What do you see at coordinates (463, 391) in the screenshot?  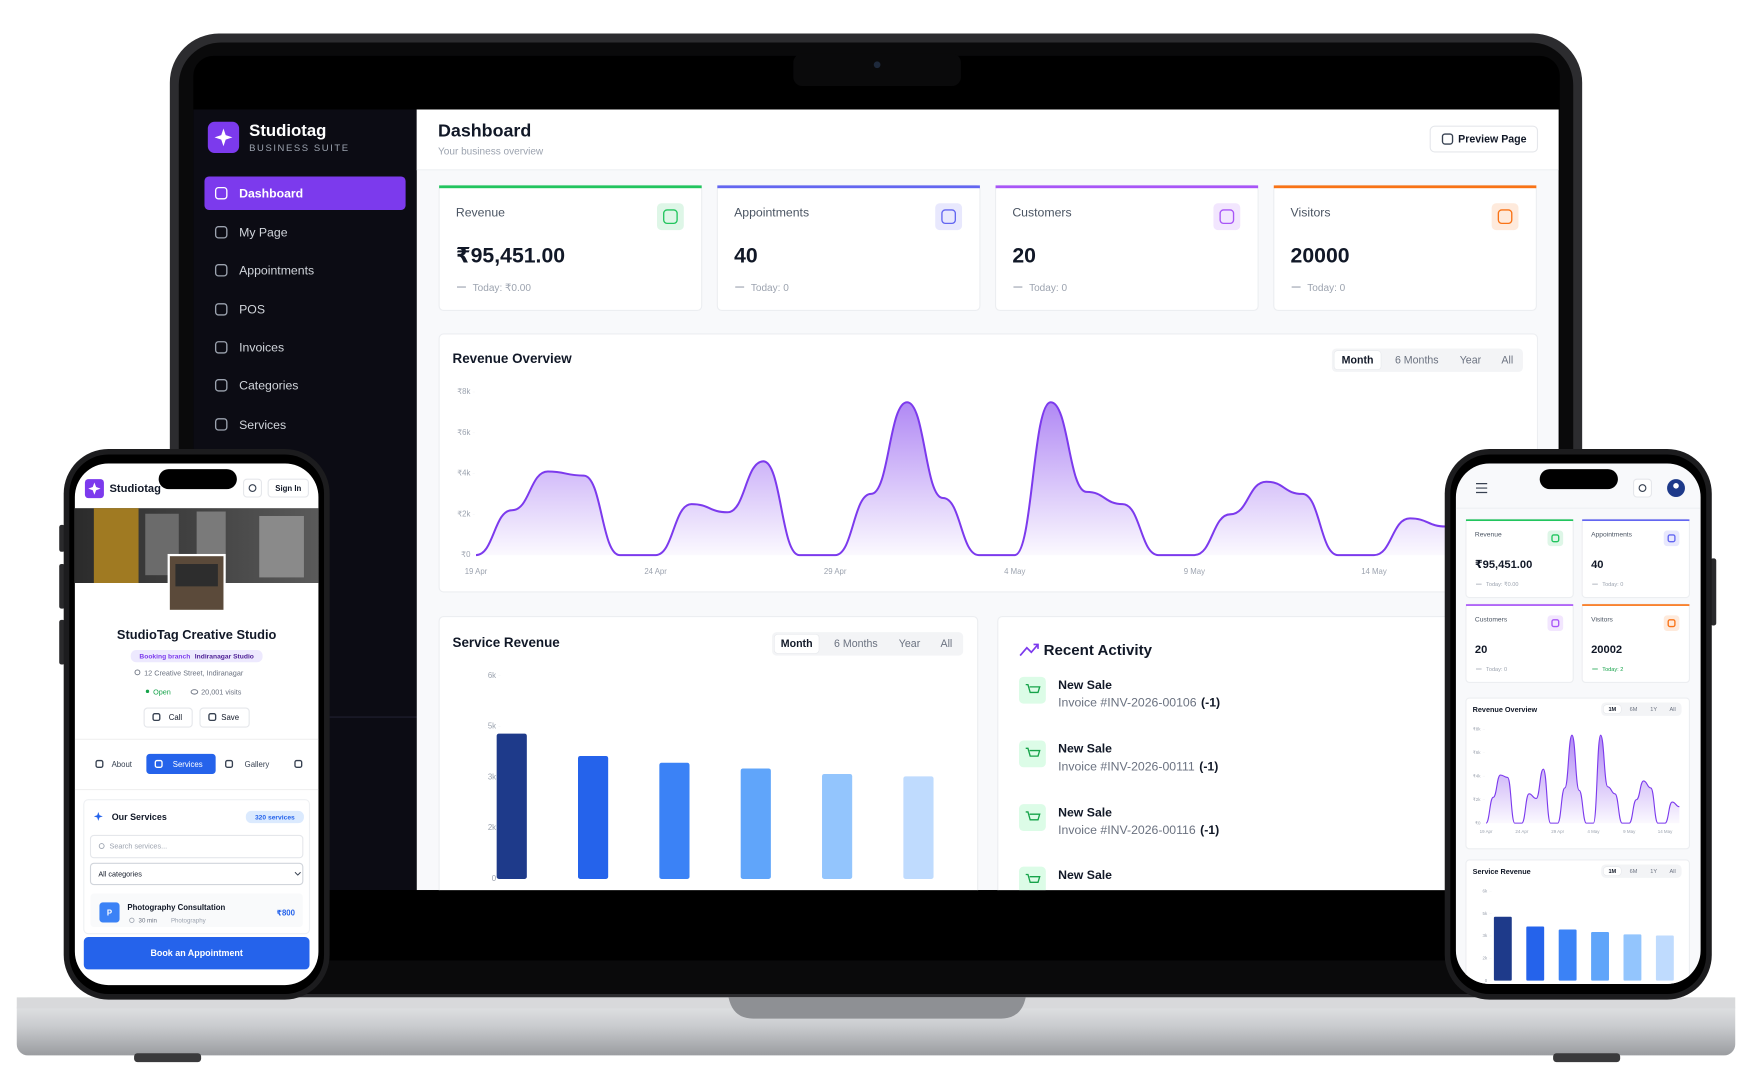 I see `y-tick-label: ₹8k` at bounding box center [463, 391].